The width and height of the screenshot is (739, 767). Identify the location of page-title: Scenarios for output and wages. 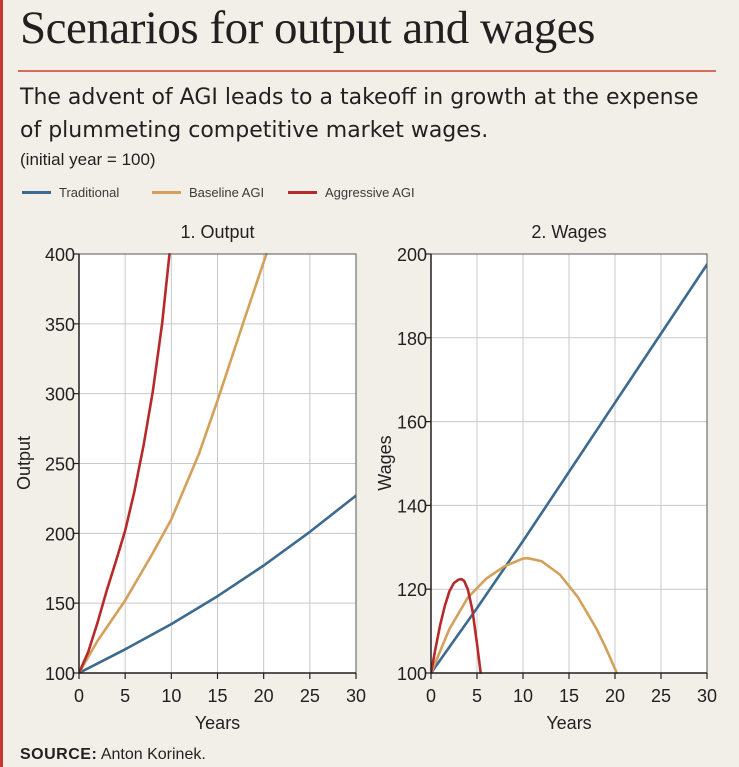
(307, 28).